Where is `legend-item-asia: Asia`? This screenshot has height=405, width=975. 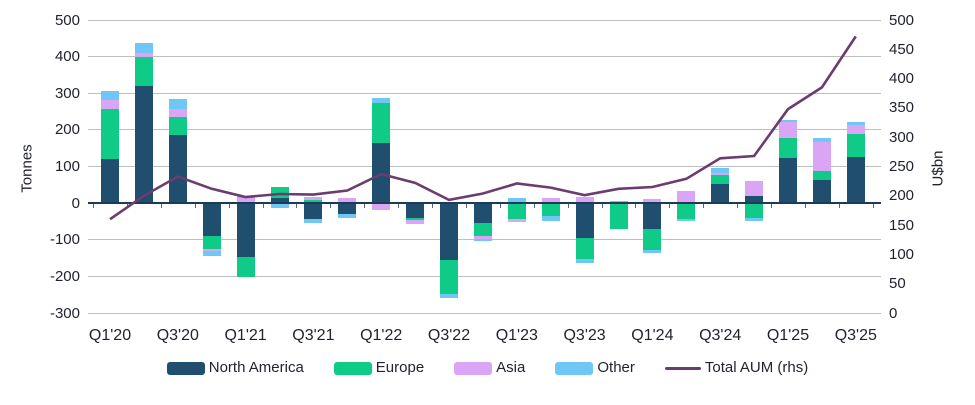 legend-item-asia: Asia is located at coordinates (489, 368).